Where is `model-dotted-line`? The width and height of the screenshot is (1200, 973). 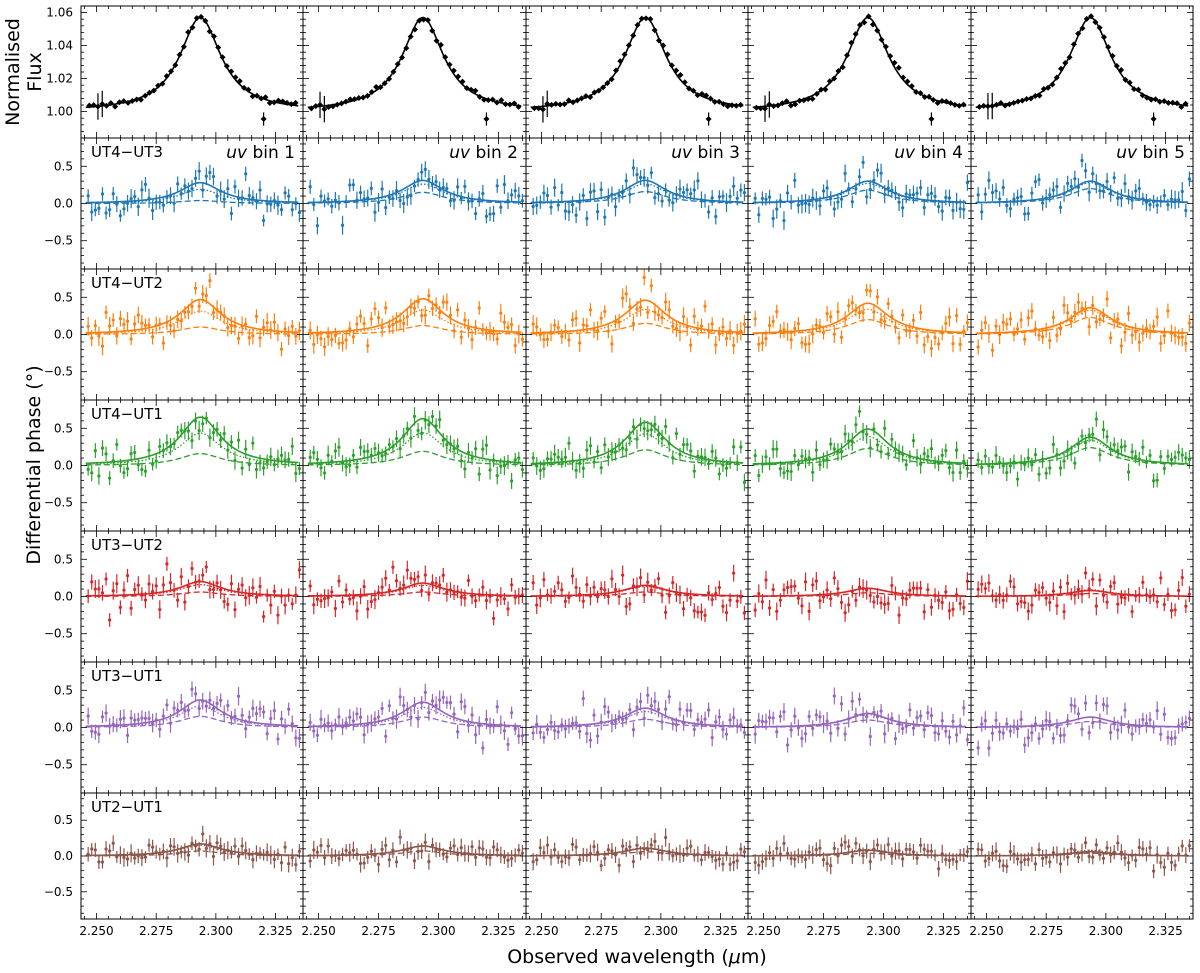
model-dotted-line is located at coordinates (637, 591).